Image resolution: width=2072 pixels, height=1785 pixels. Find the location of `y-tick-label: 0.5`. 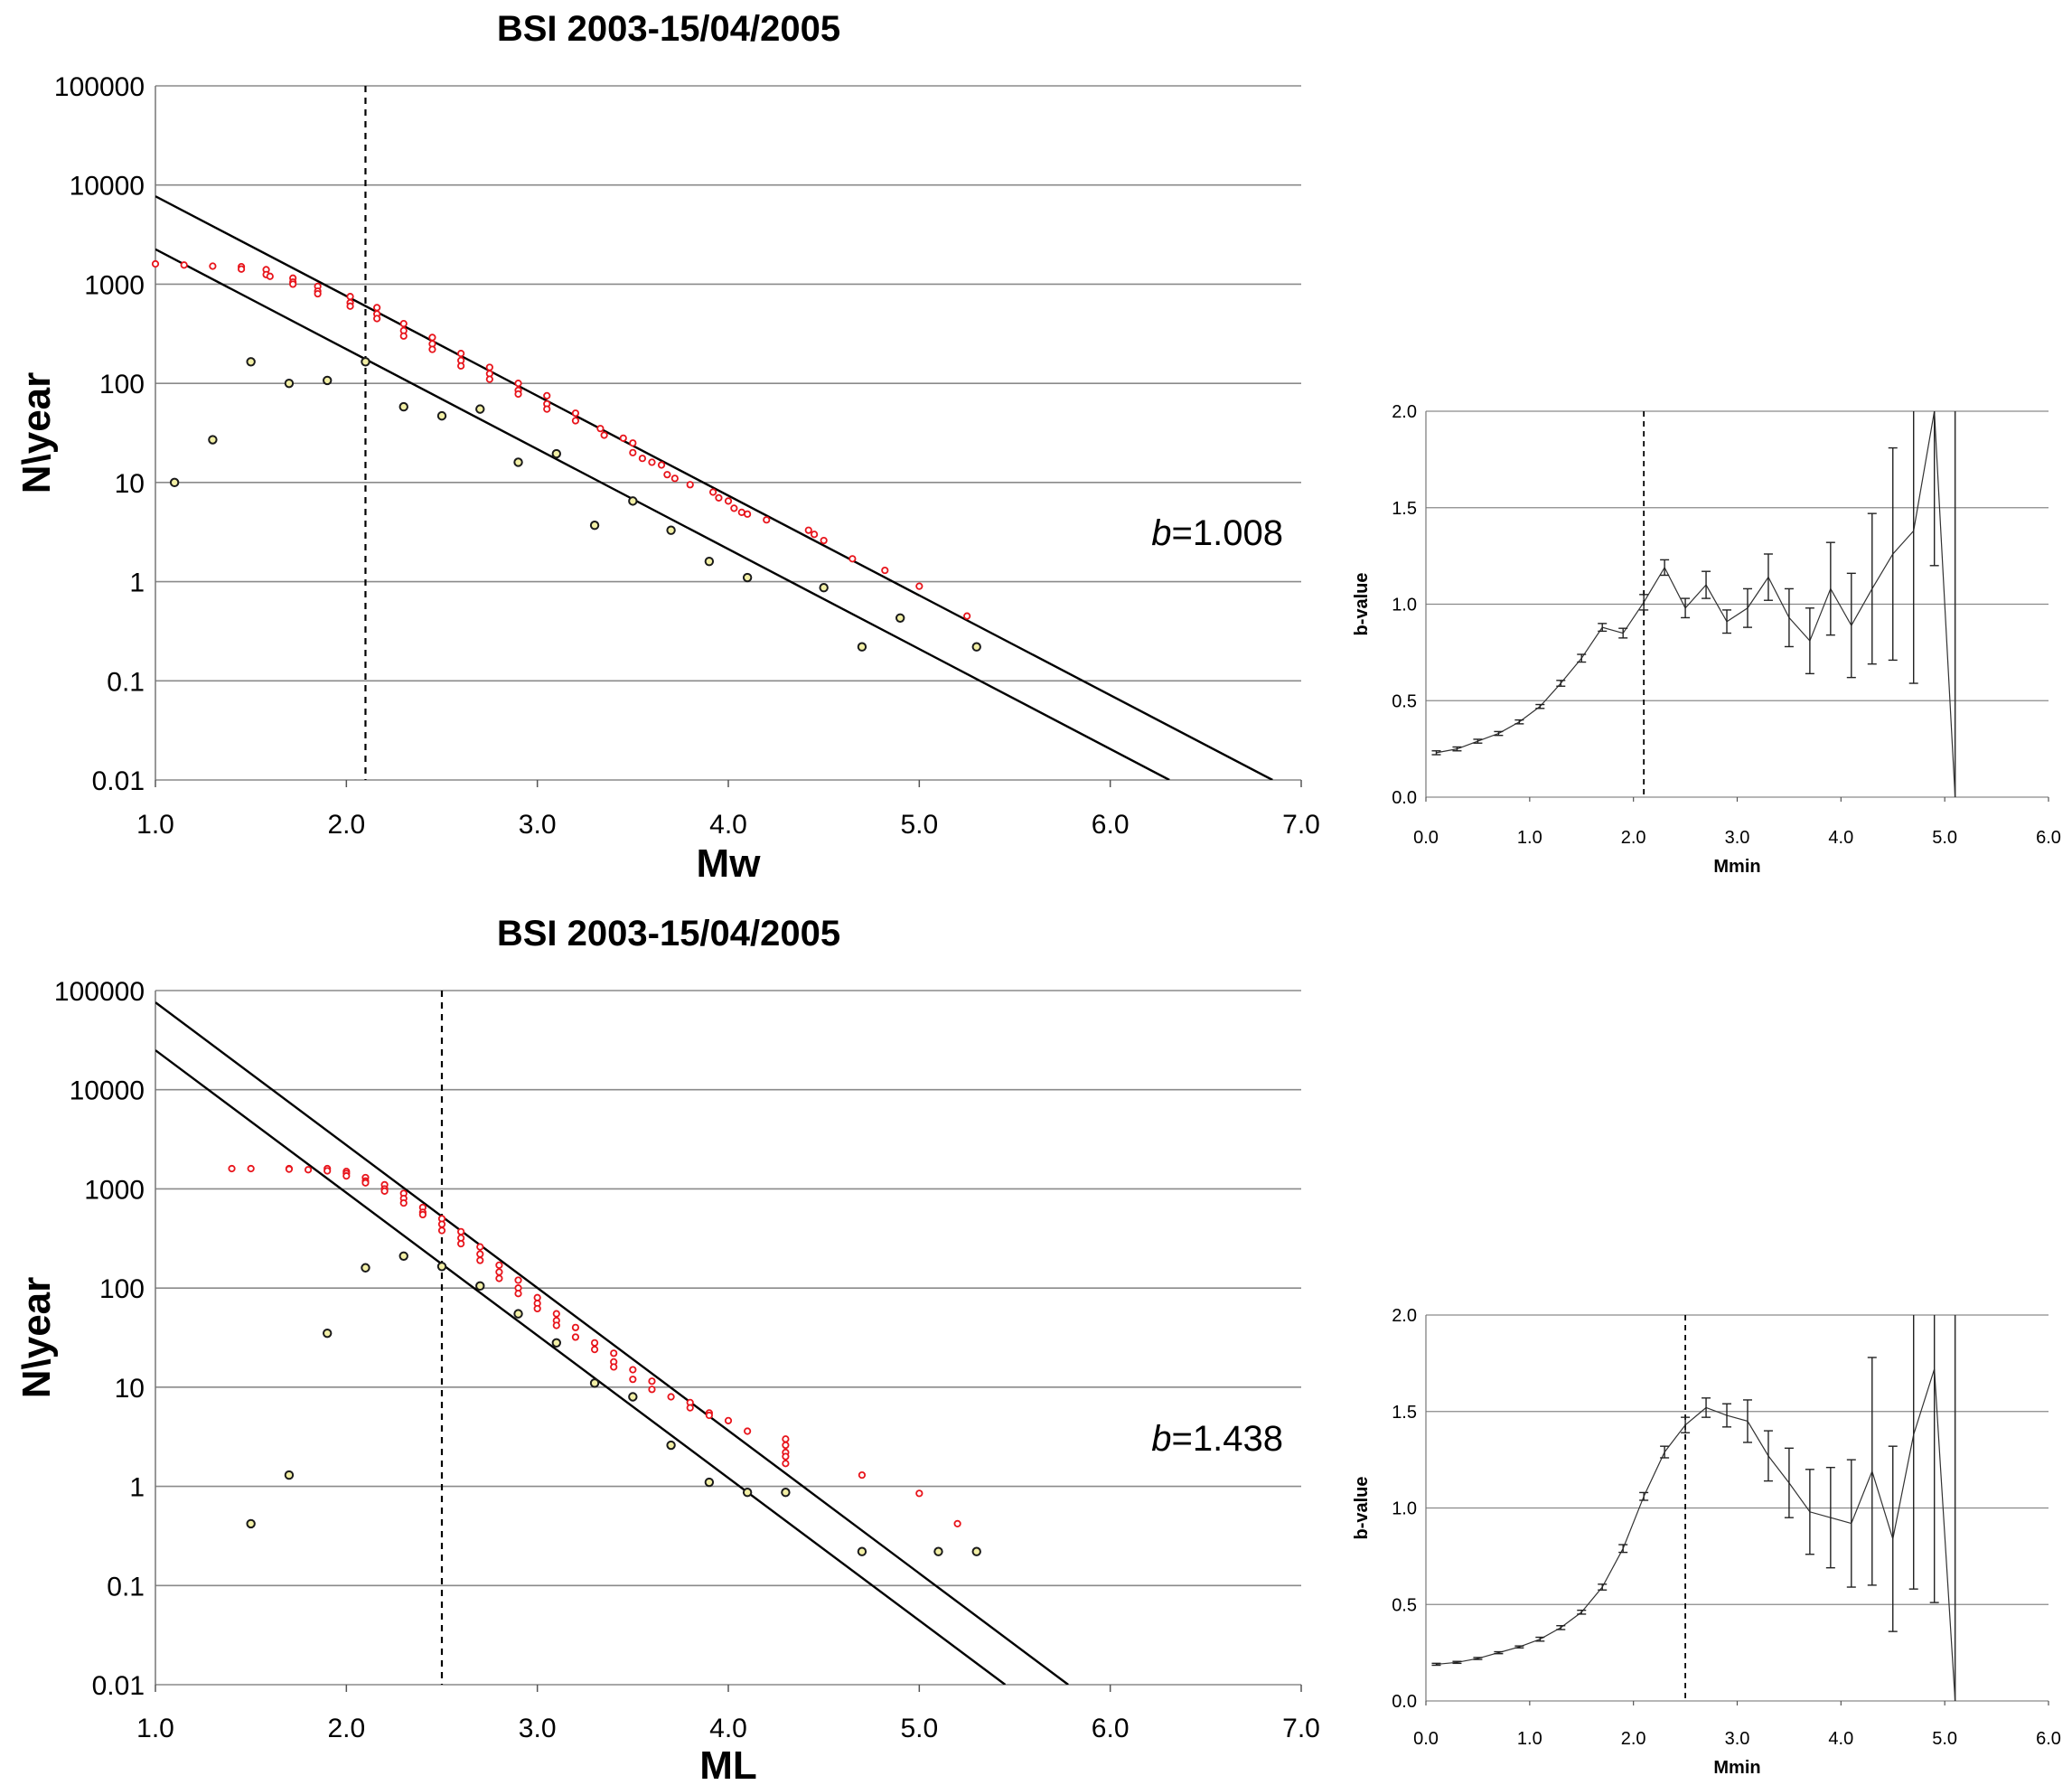

y-tick-label: 0.5 is located at coordinates (1404, 701).